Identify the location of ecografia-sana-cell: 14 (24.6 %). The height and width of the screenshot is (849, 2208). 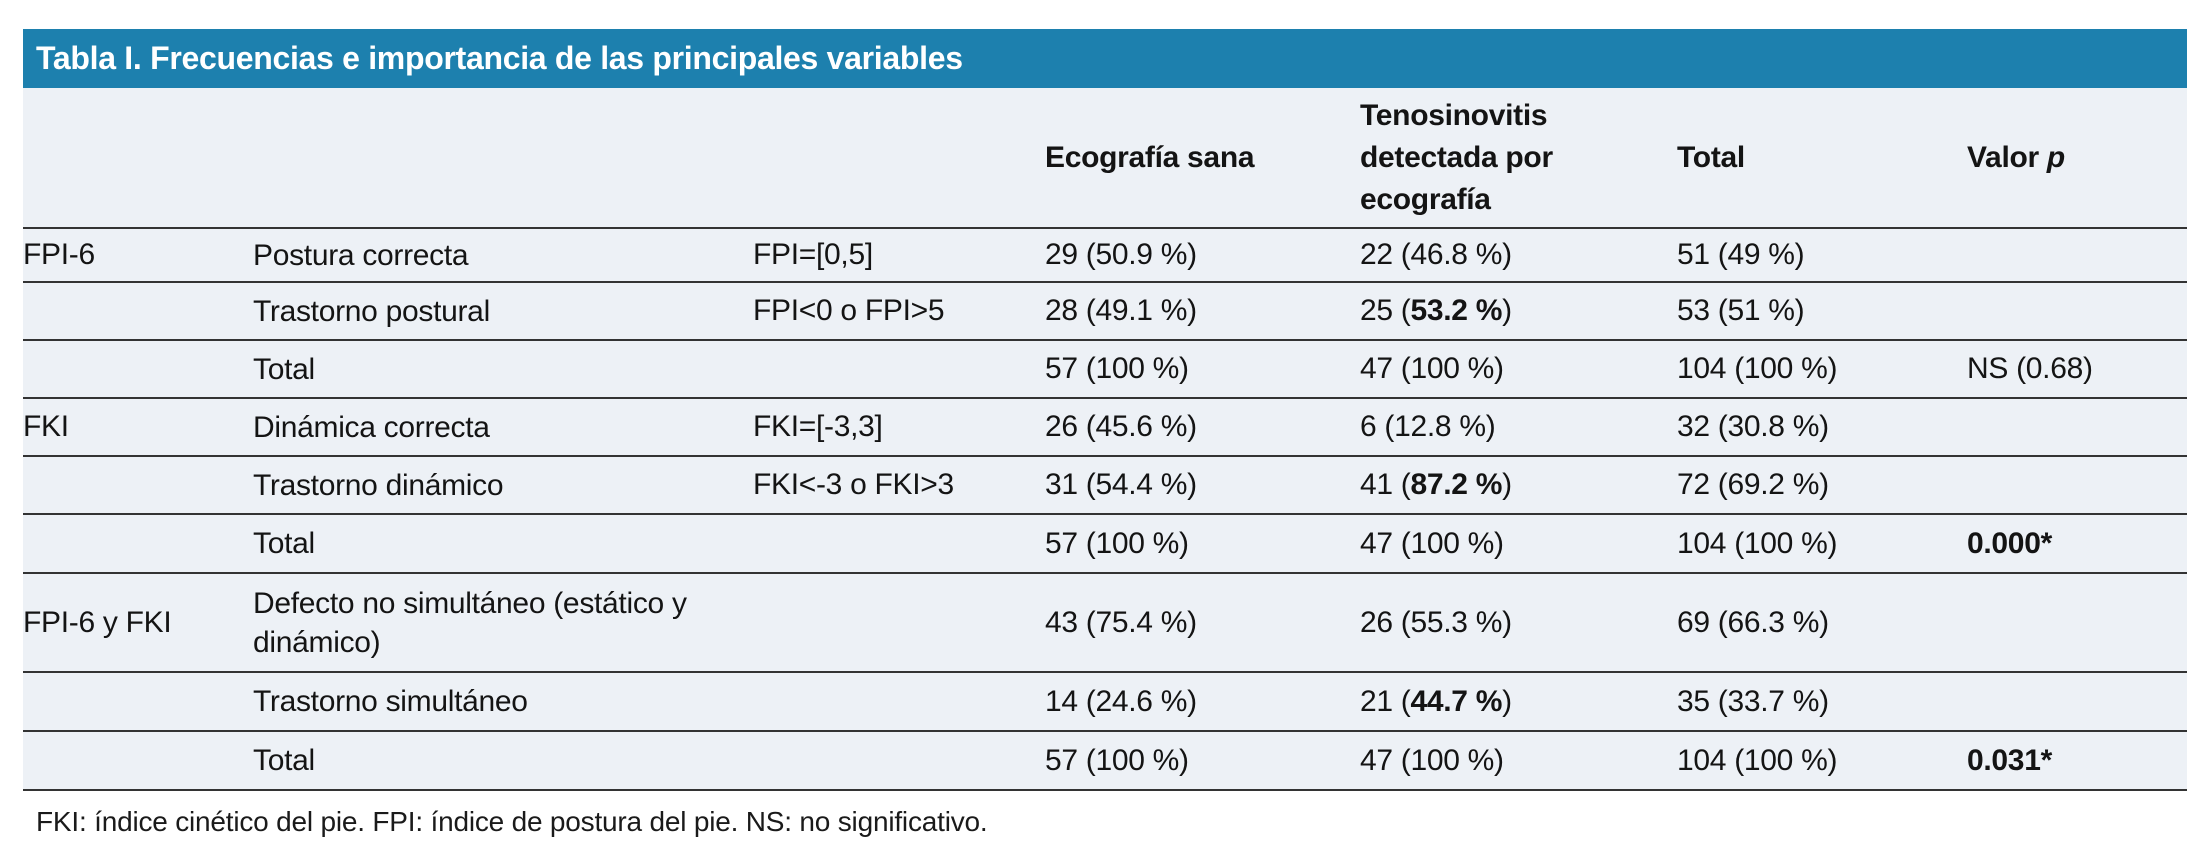
(1121, 701).